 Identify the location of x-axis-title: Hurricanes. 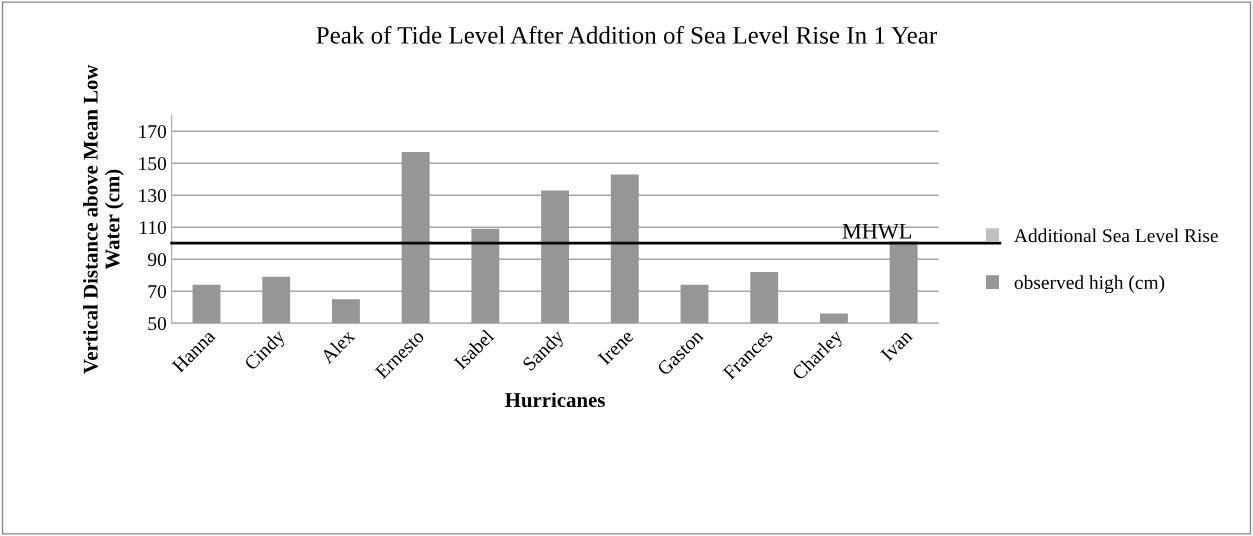
(555, 400).